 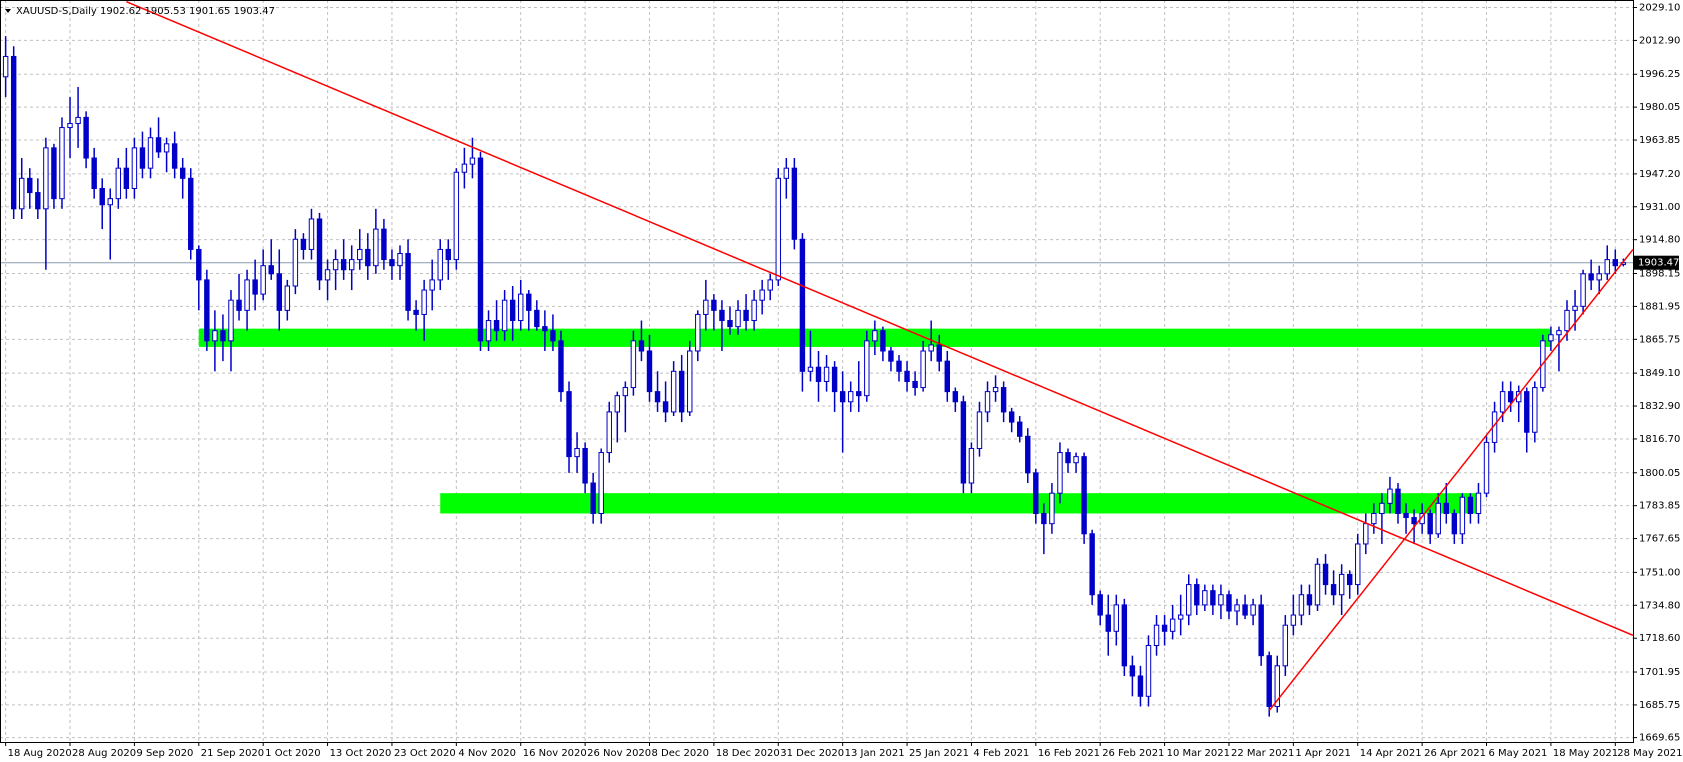 I want to click on x-tick-label: 13 Oct 2020, so click(x=361, y=753).